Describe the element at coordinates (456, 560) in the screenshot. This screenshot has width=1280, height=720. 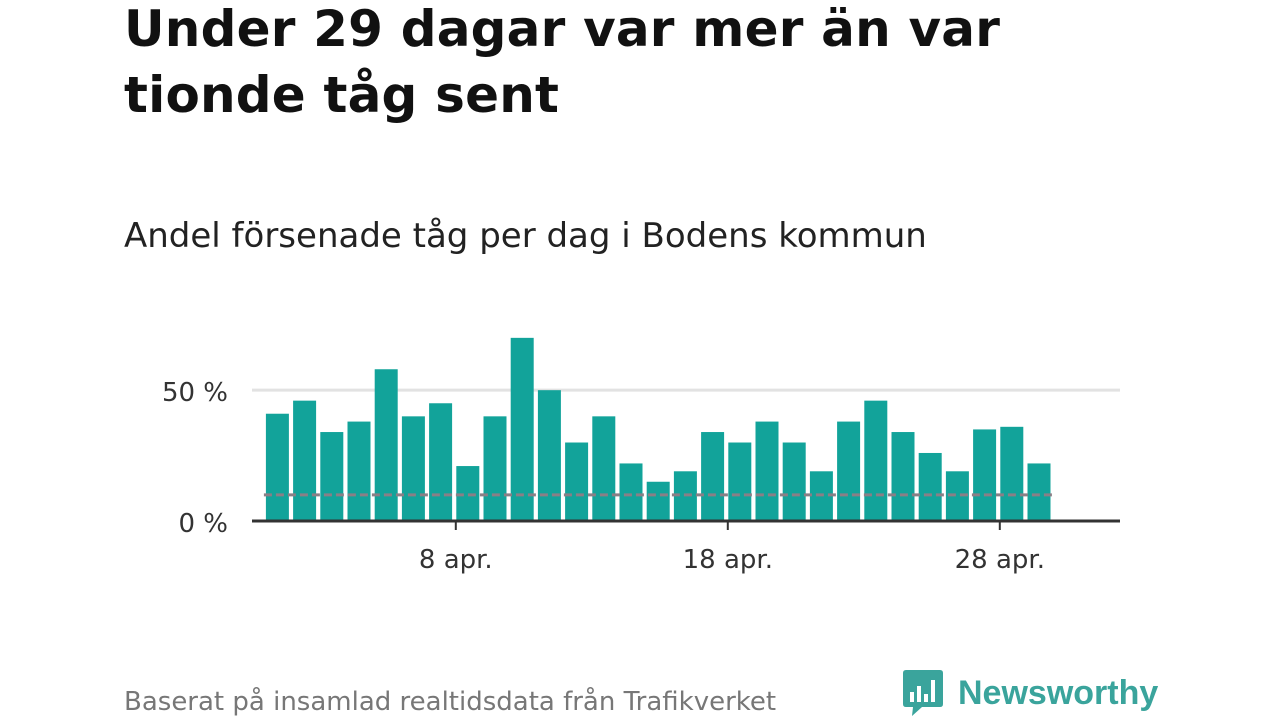
I see `x-tick-label: 8 apr.` at that location.